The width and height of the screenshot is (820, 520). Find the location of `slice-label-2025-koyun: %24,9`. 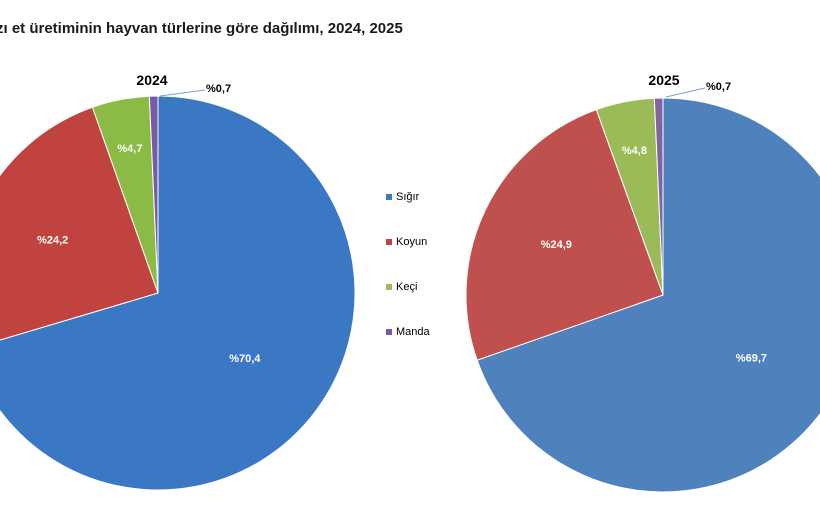

slice-label-2025-koyun: %24,9 is located at coordinates (556, 245).